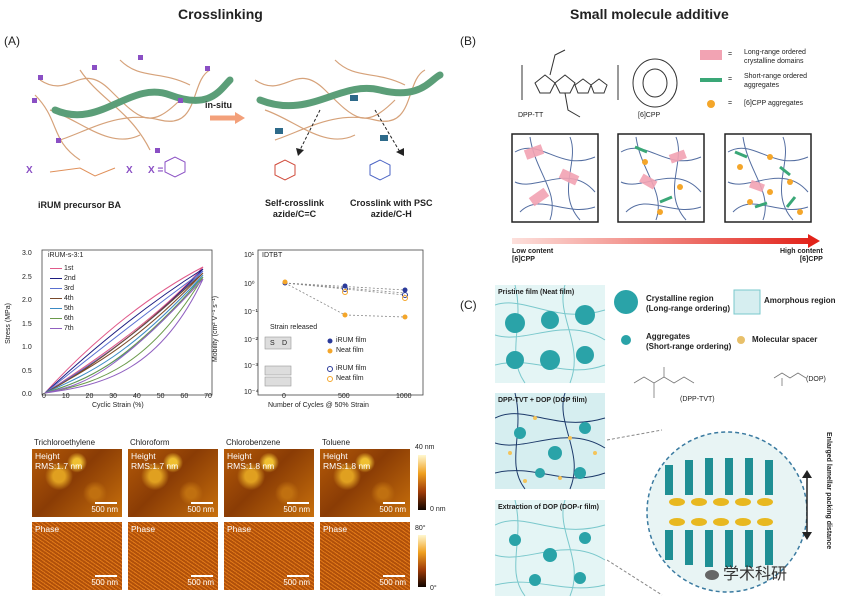  Describe the element at coordinates (828, 491) in the screenshot. I see `enlarged-lamellar-label: Enlarged lamellar packing distance` at that location.